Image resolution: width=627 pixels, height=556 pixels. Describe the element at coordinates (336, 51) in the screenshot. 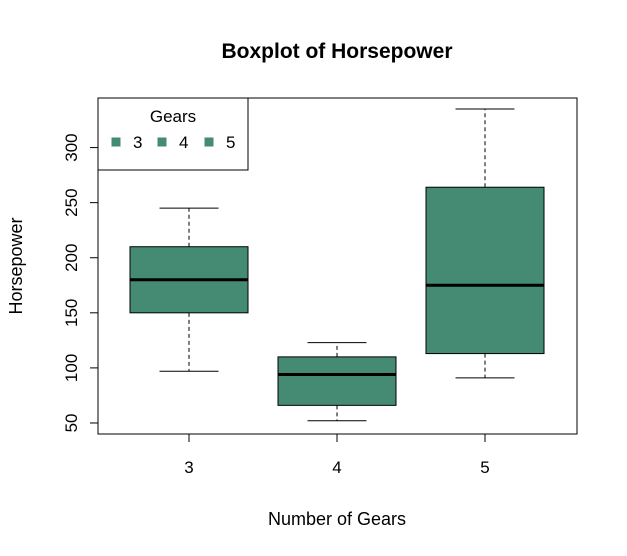

I see `chart-title: Boxplot of Horsepower` at that location.